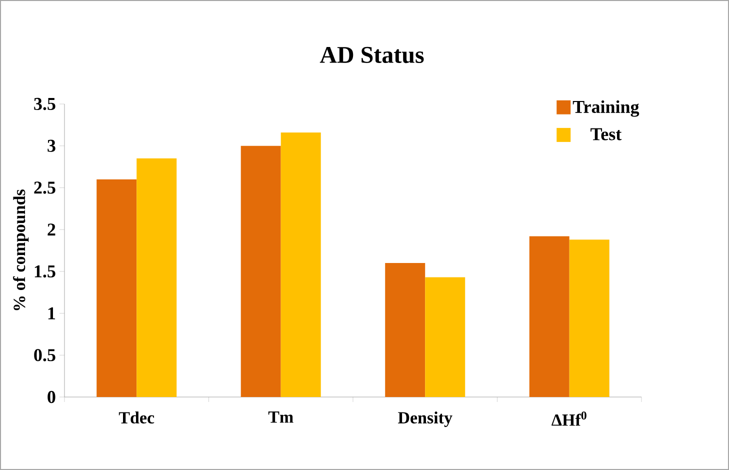 This screenshot has width=729, height=470. I want to click on x-tick-label: Density, so click(425, 419).